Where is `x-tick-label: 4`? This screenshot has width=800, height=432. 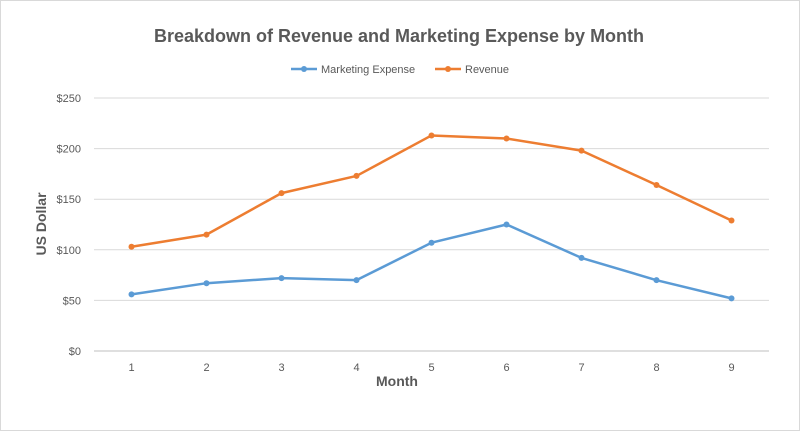 x-tick-label: 4 is located at coordinates (356, 368).